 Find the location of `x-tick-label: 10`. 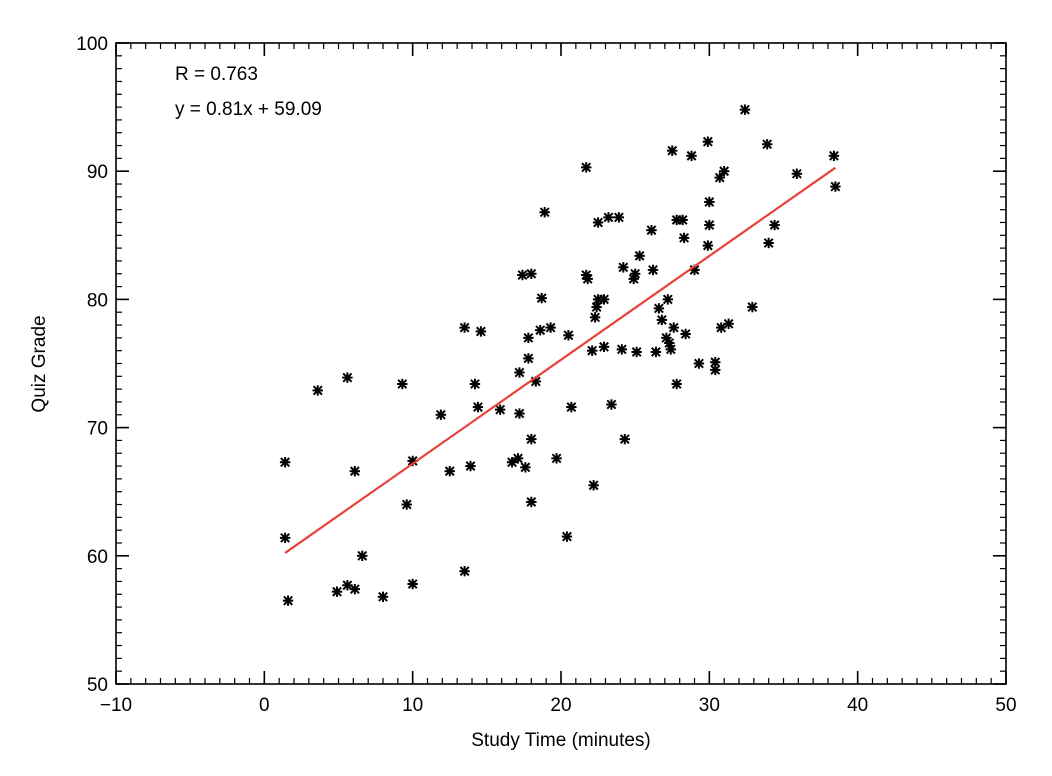

x-tick-label: 10 is located at coordinates (412, 705).